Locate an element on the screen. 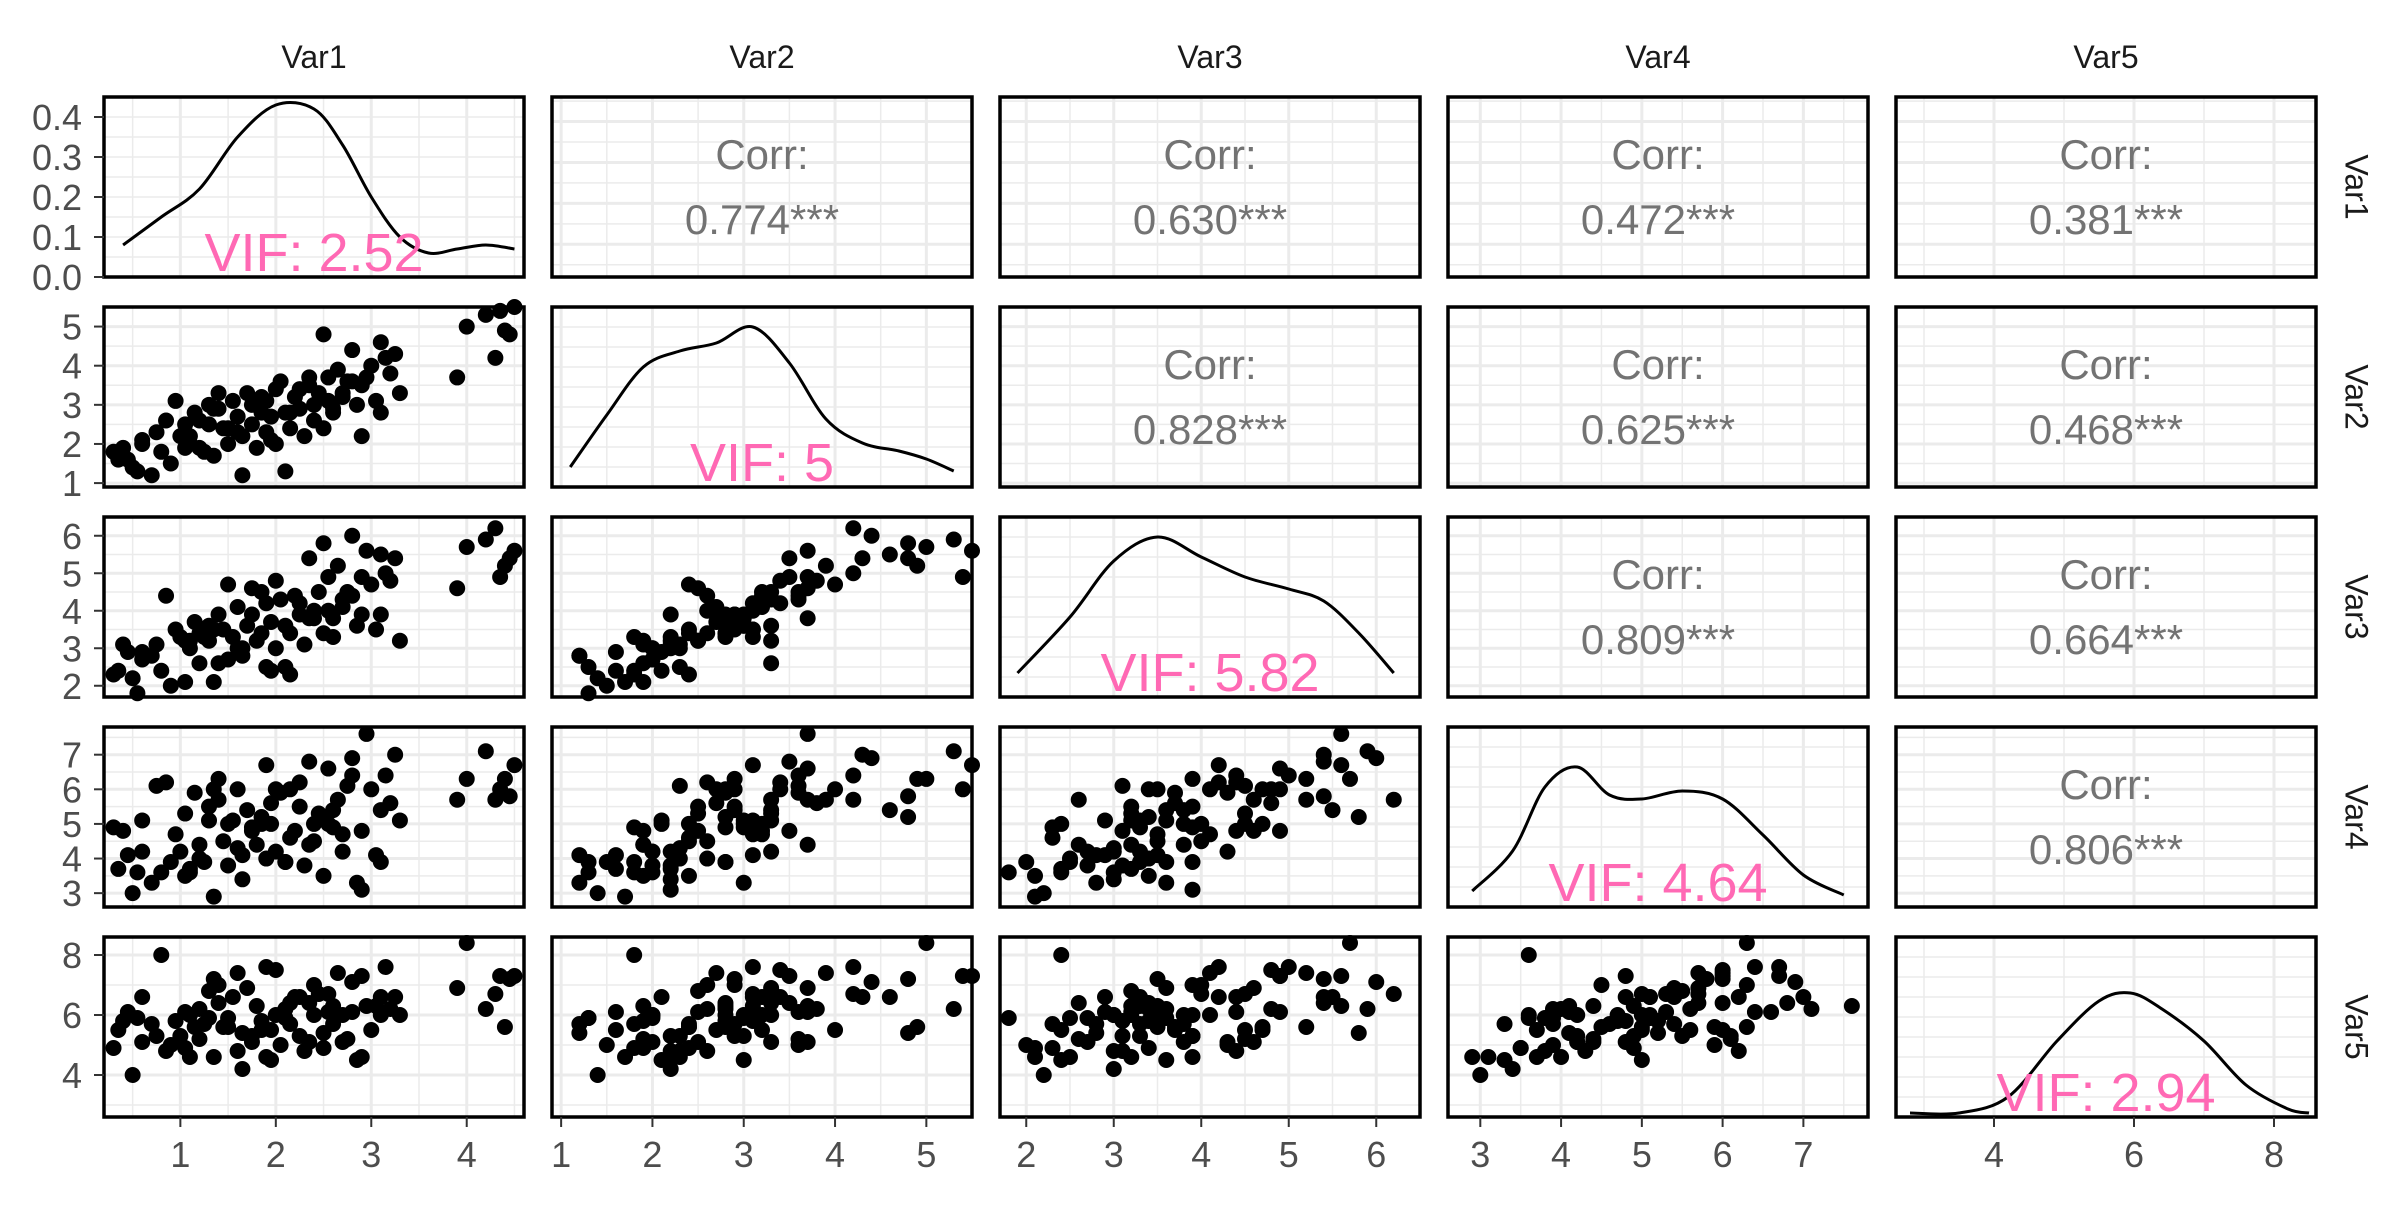 Image resolution: width=2400 pixels, height=1205 pixels. x-tick-label: 8 is located at coordinates (2274, 1154).